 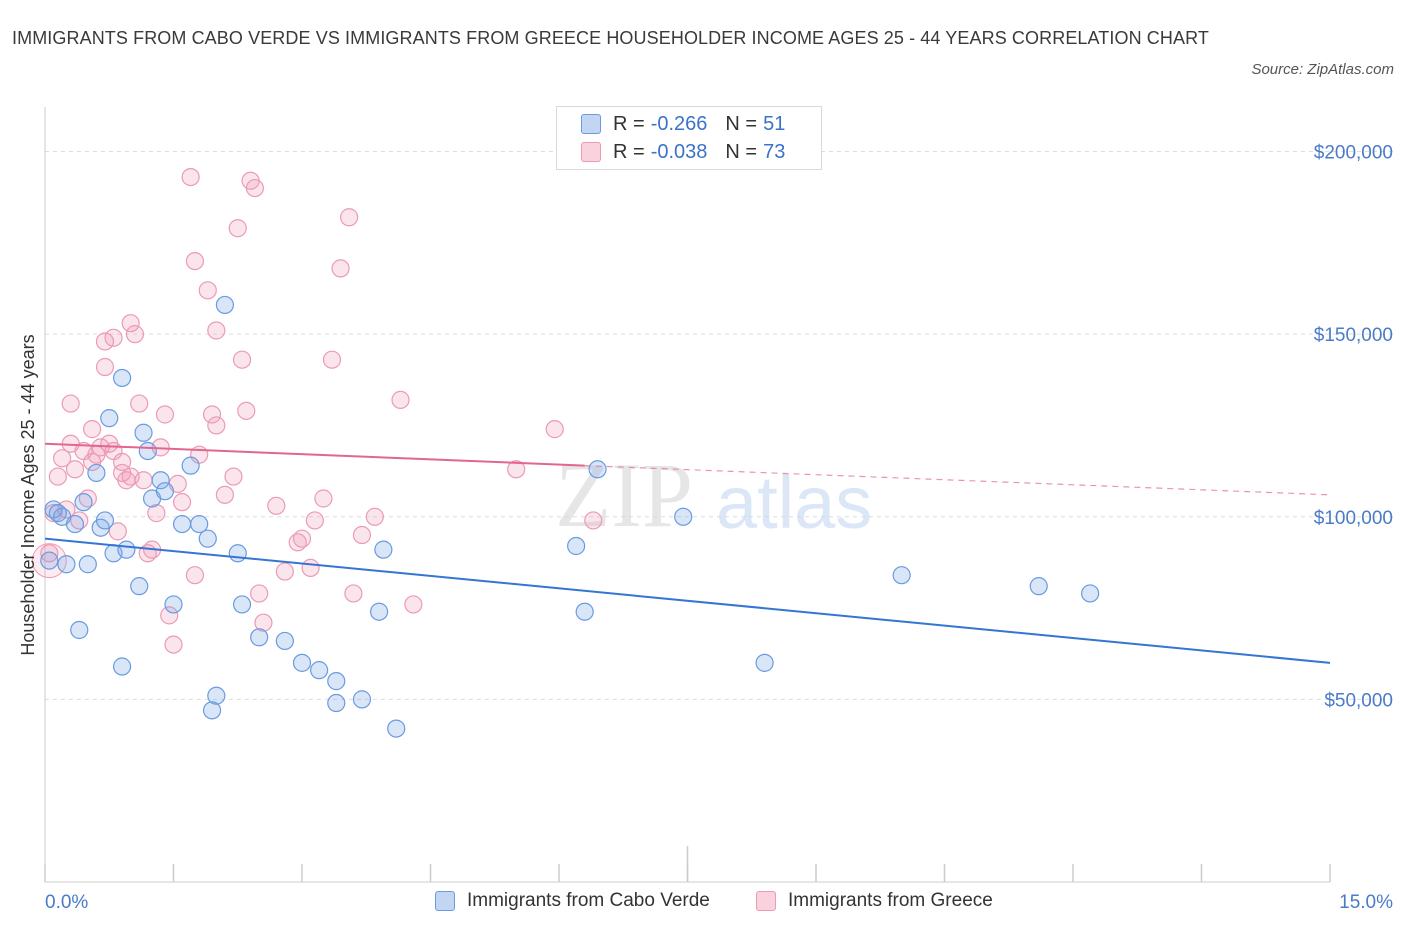 What do you see at coordinates (588, 900) in the screenshot?
I see `legend-label-cabo-verde: Immigrants from Cabo Verde` at bounding box center [588, 900].